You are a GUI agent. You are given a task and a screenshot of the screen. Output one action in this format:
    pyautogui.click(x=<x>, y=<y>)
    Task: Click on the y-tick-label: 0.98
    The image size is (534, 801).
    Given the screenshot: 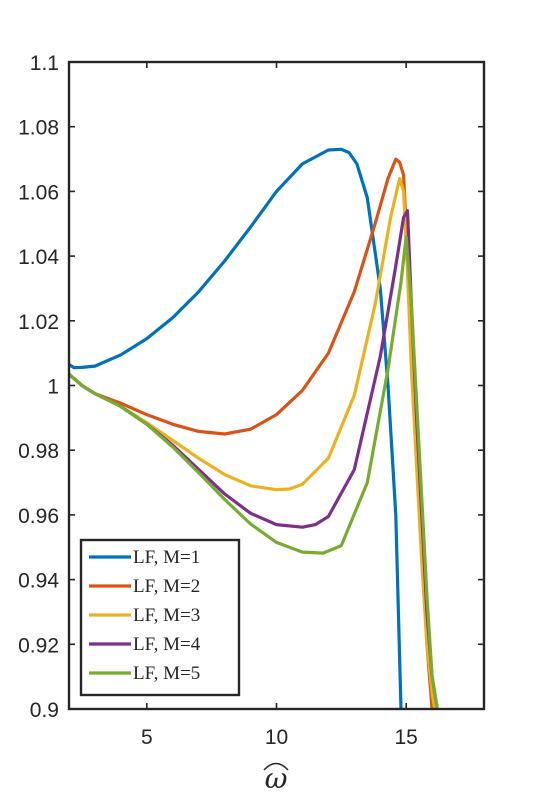 What is the action you would take?
    pyautogui.click(x=38, y=451)
    